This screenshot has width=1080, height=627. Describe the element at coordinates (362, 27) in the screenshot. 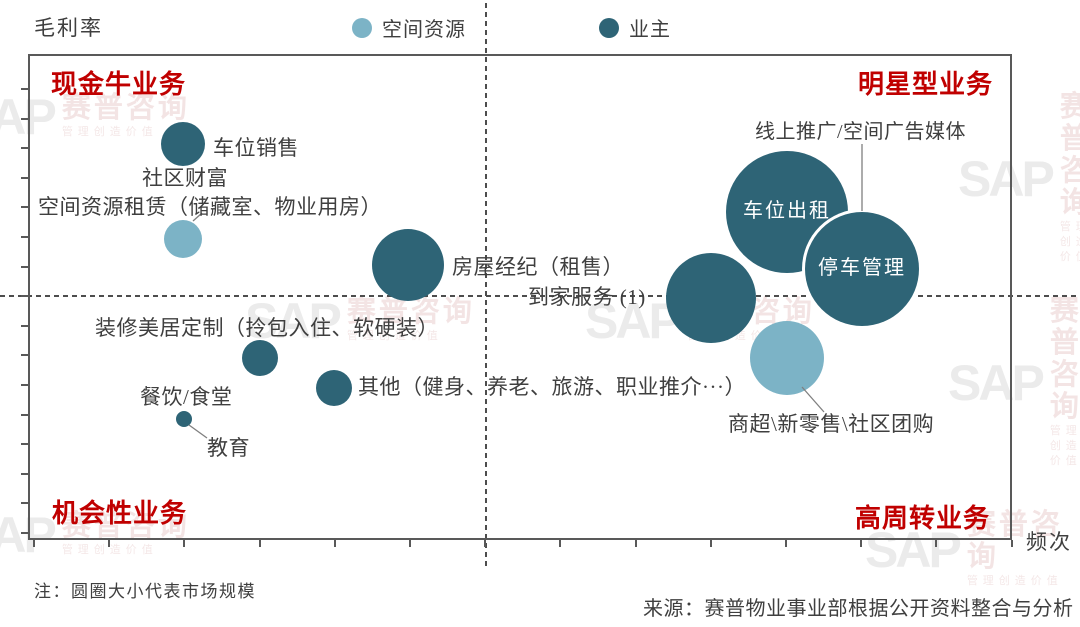

I see `legend-dot-space` at that location.